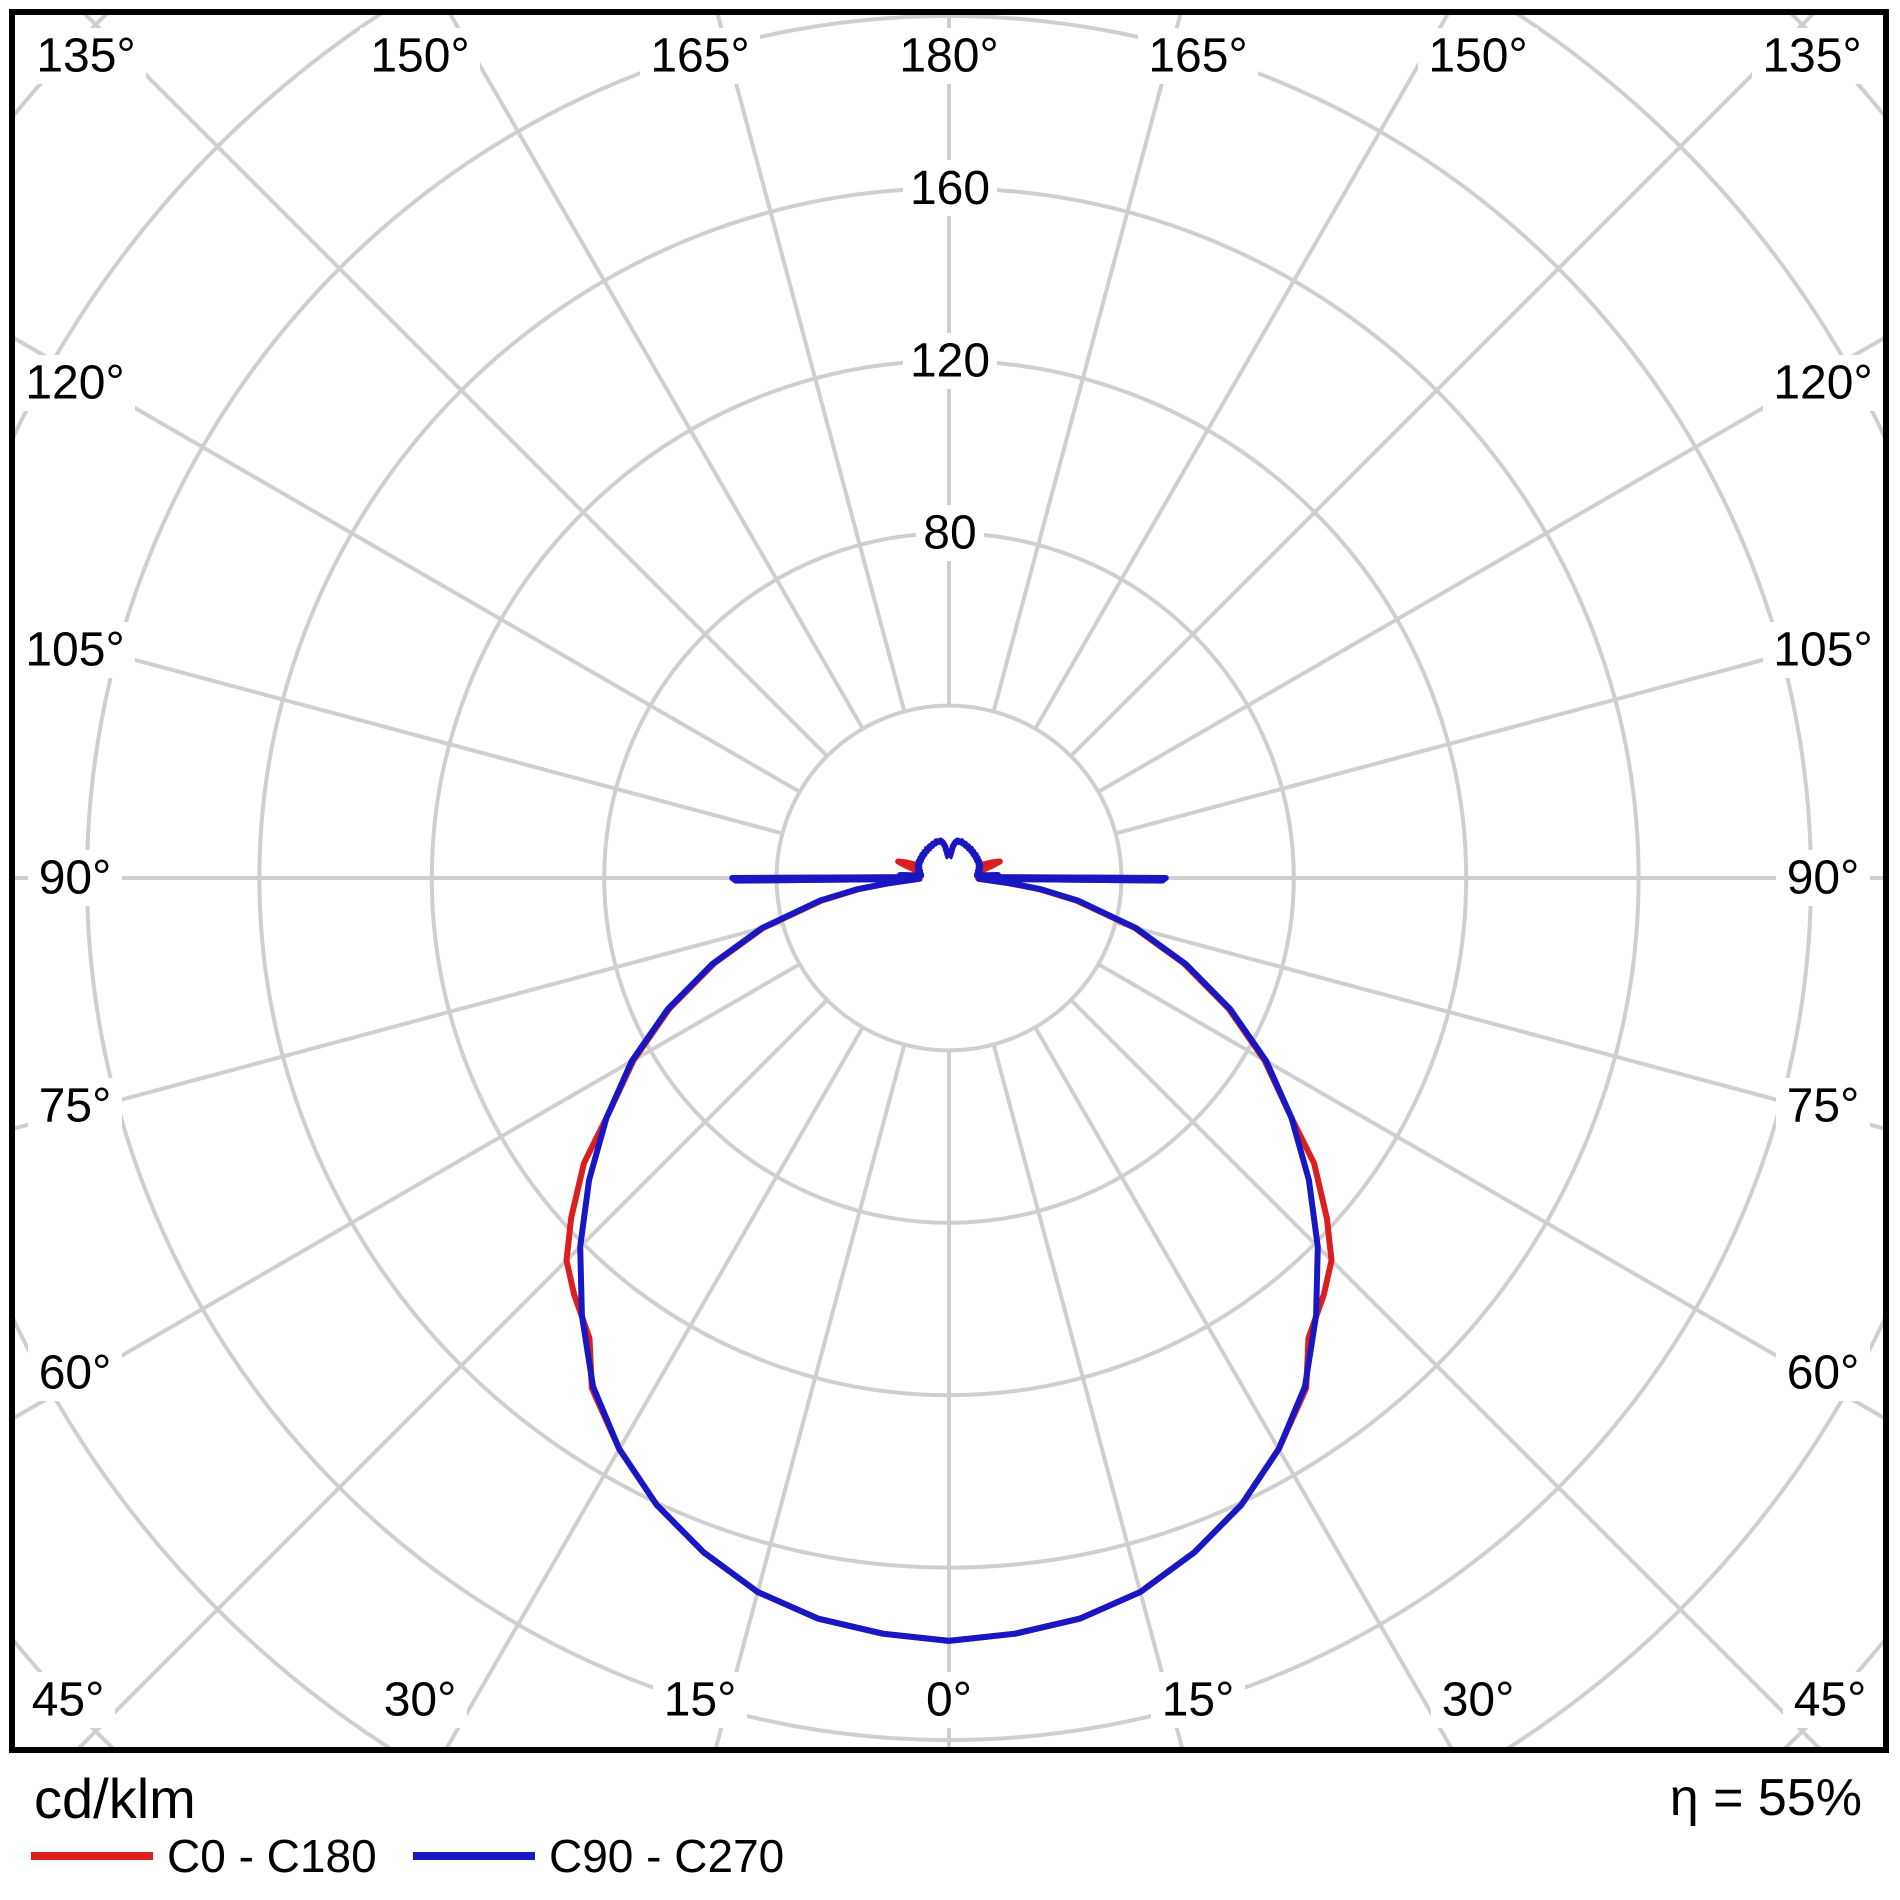 The image size is (1900, 1900). I want to click on units-label: cd/klm, so click(115, 1798).